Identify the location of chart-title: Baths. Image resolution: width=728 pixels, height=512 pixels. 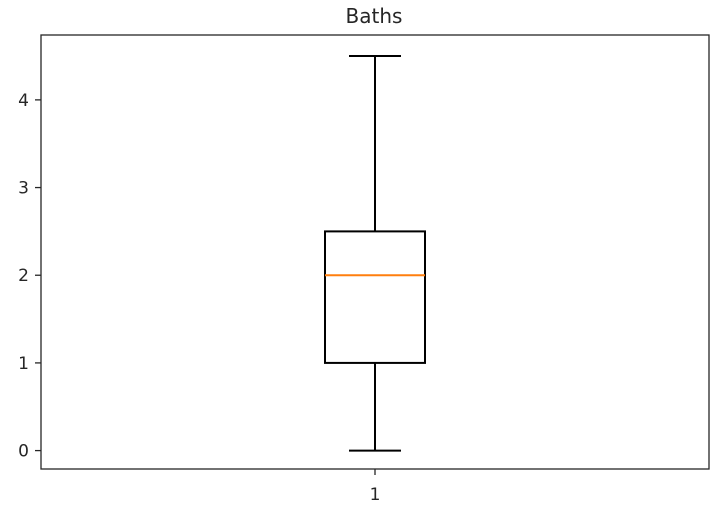
(374, 16).